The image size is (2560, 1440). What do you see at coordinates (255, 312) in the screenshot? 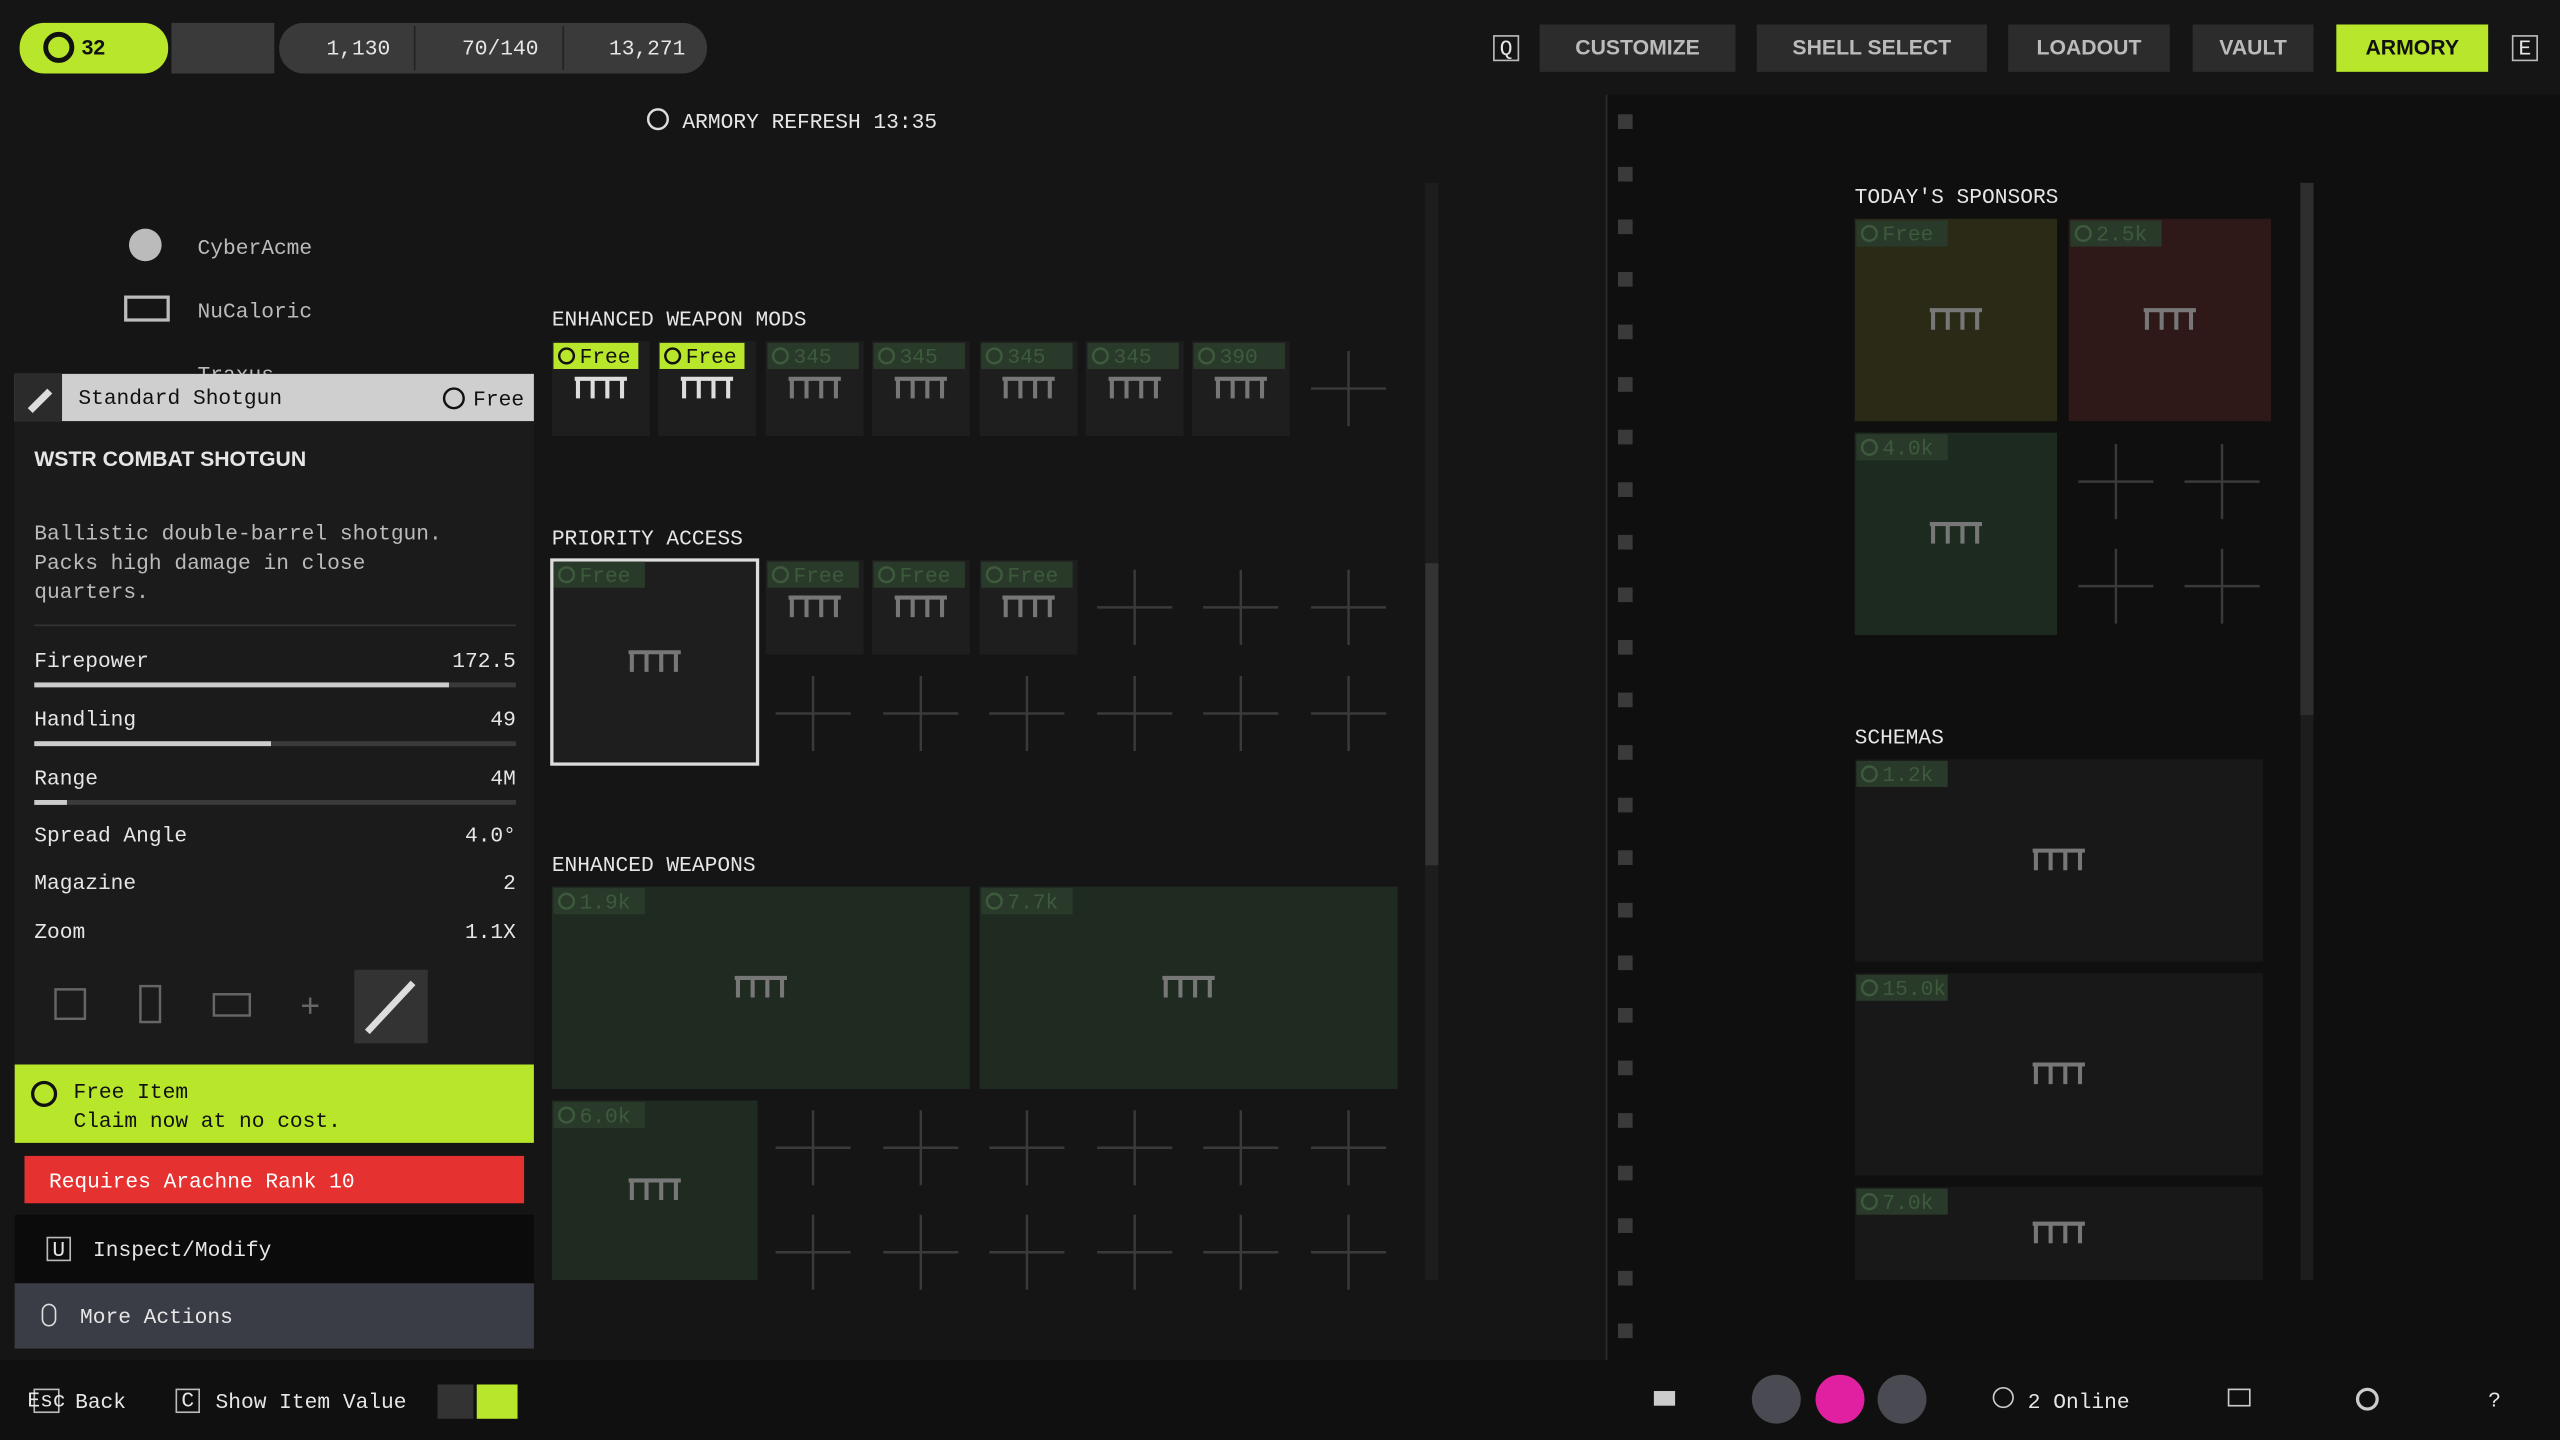
I see `faction: NuCaloric` at bounding box center [255, 312].